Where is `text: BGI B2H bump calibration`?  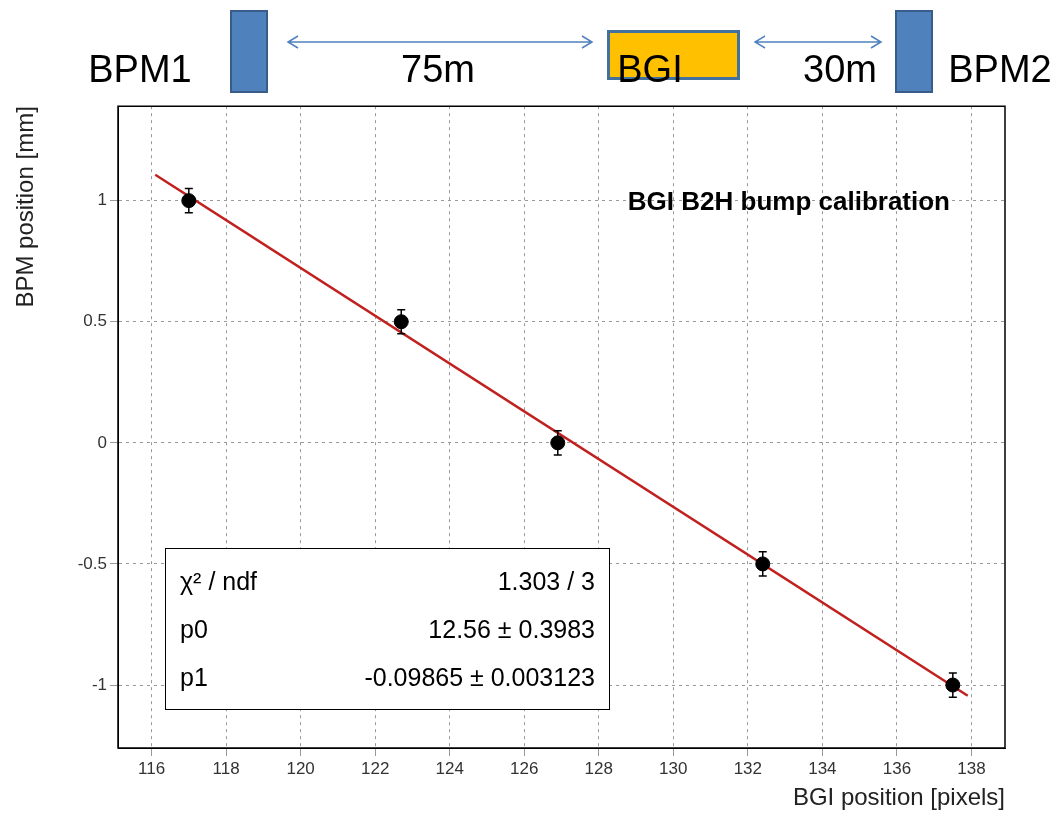 text: BGI B2H bump calibration is located at coordinates (788, 202).